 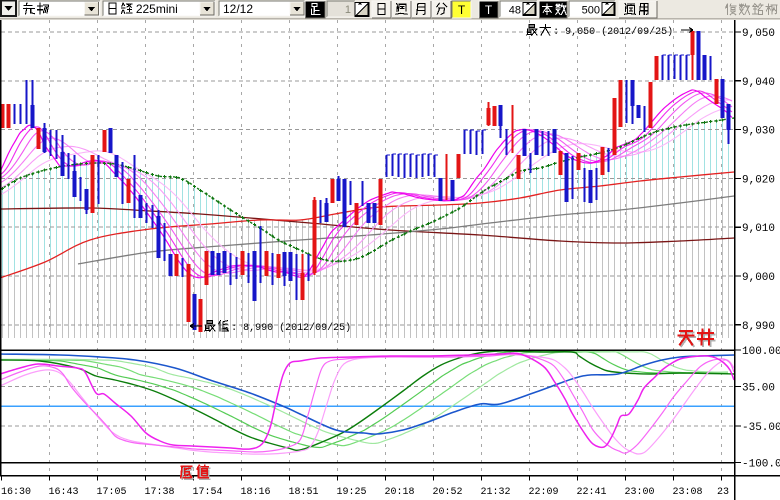 I want to click on svg-text: 23:00, so click(x=640, y=492).